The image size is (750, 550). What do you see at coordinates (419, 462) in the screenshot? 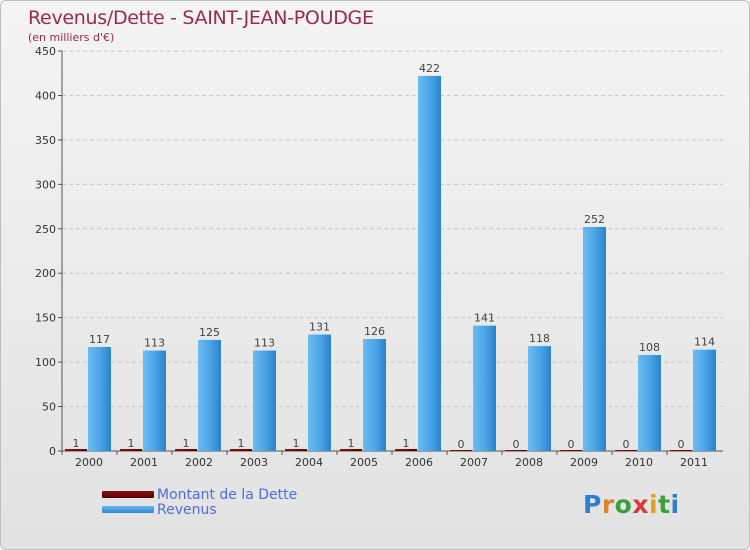
I see `x-tick-label: 2006` at bounding box center [419, 462].